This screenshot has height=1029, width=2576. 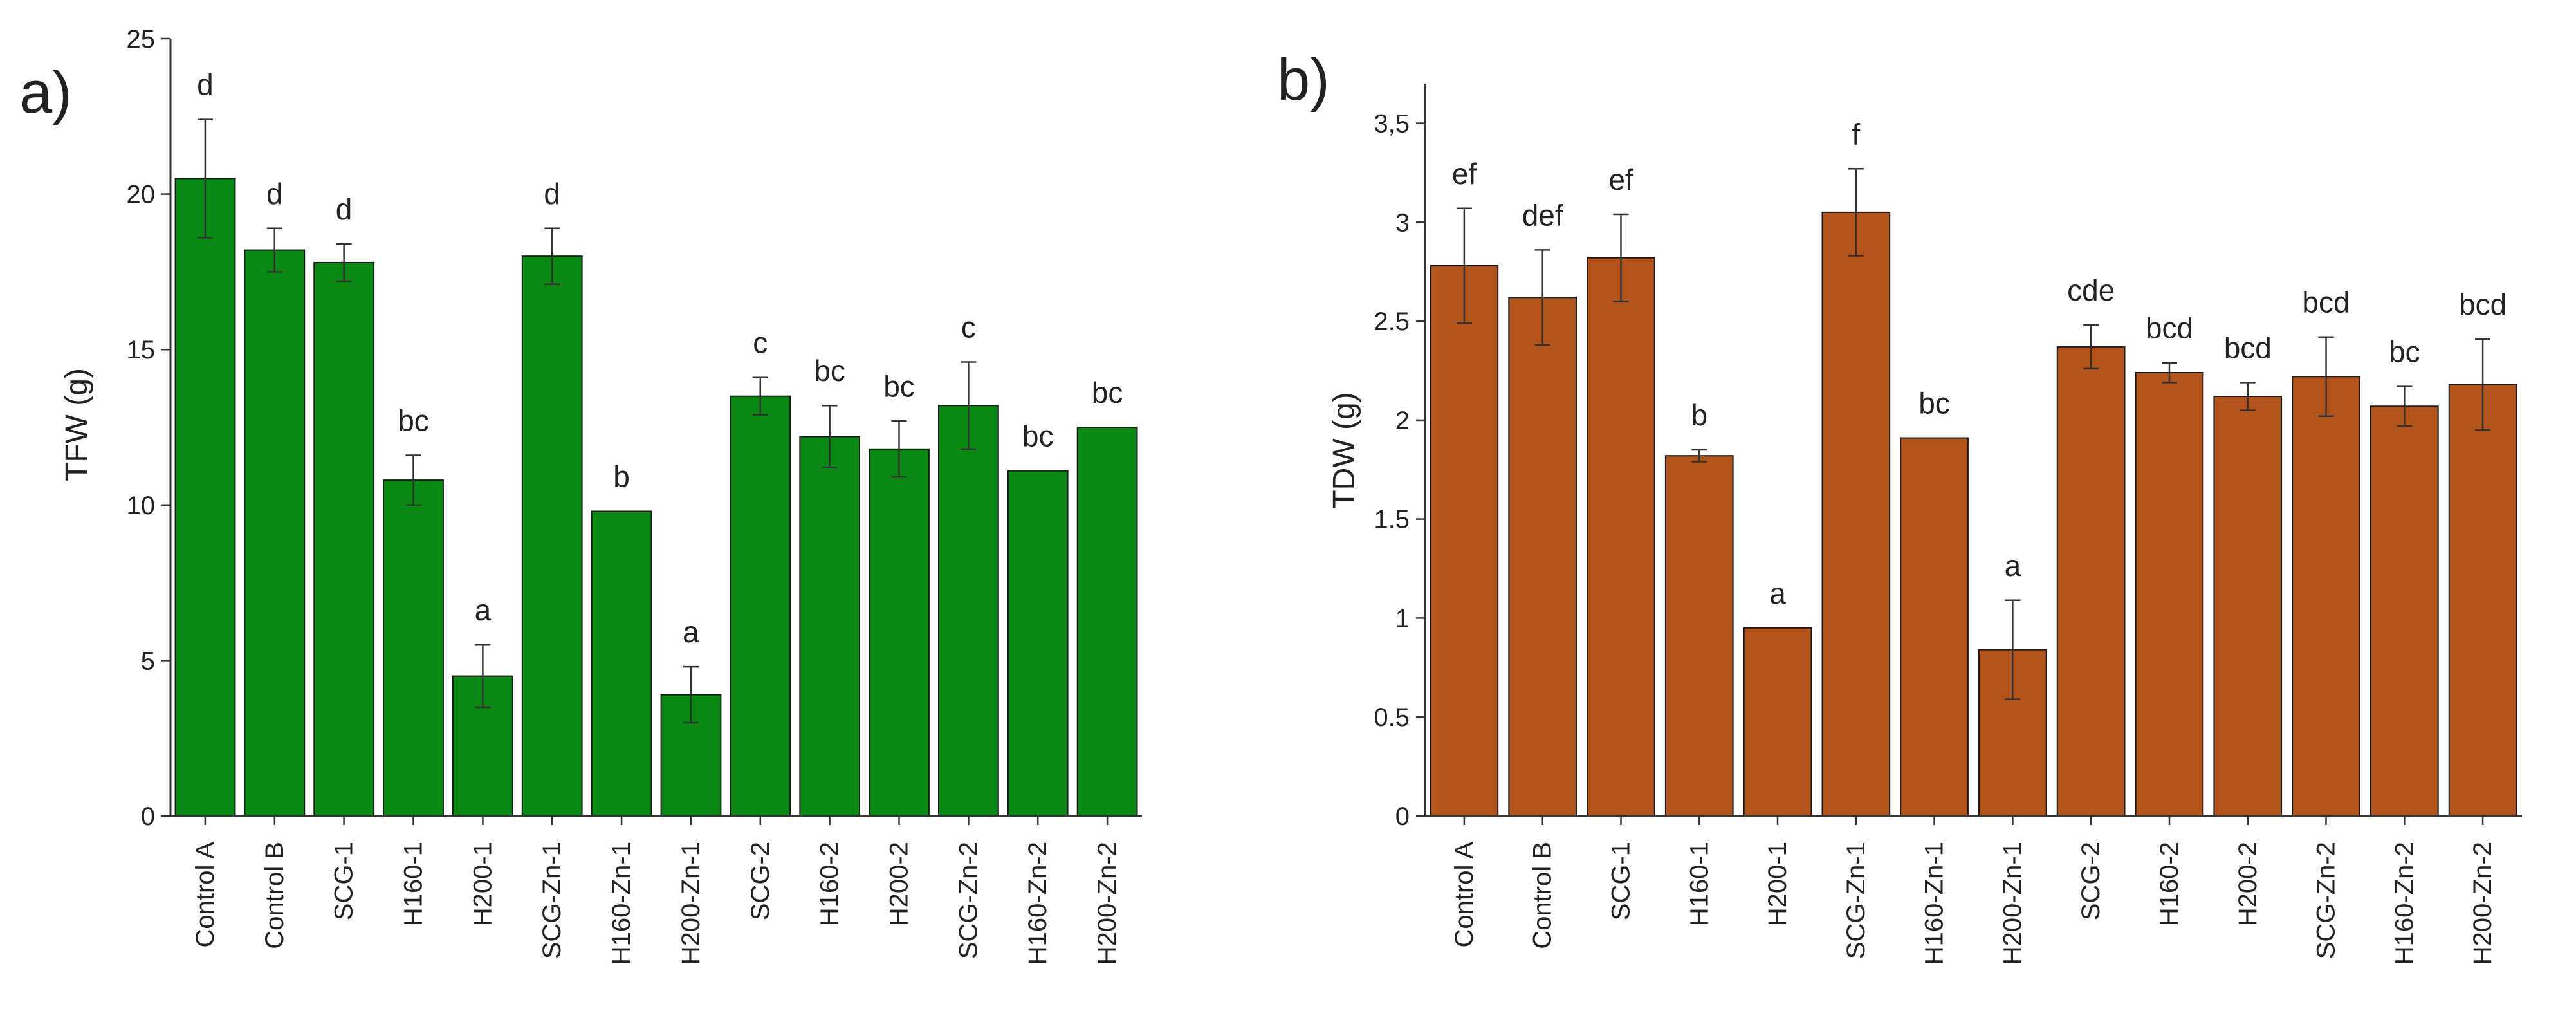 What do you see at coordinates (1392, 718) in the screenshot?
I see `tdw-y-tick-label: 0.5` at bounding box center [1392, 718].